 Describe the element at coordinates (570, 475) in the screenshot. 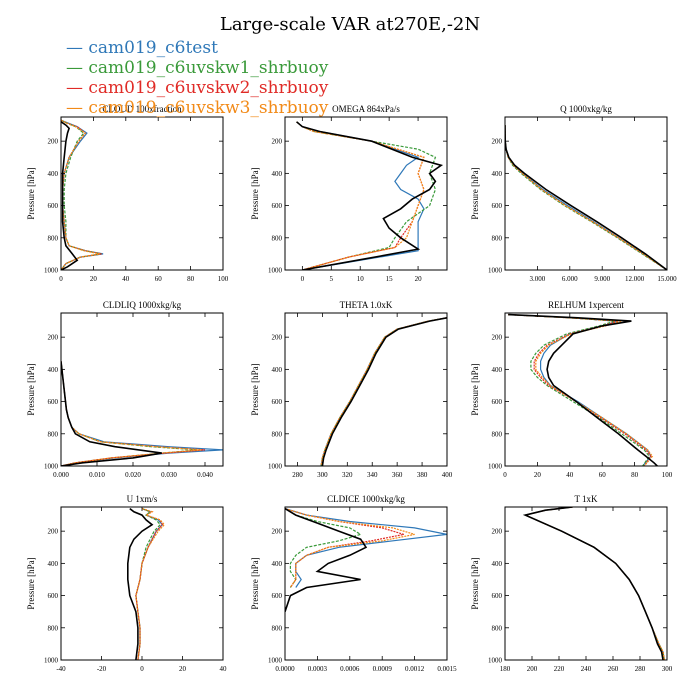

I see `x-tick-label: 40` at that location.